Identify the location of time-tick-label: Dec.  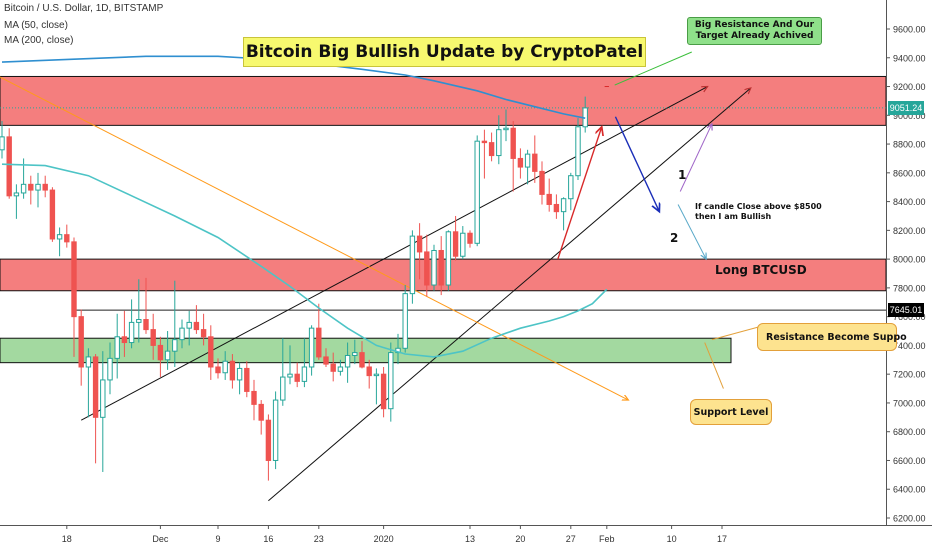
(160, 539).